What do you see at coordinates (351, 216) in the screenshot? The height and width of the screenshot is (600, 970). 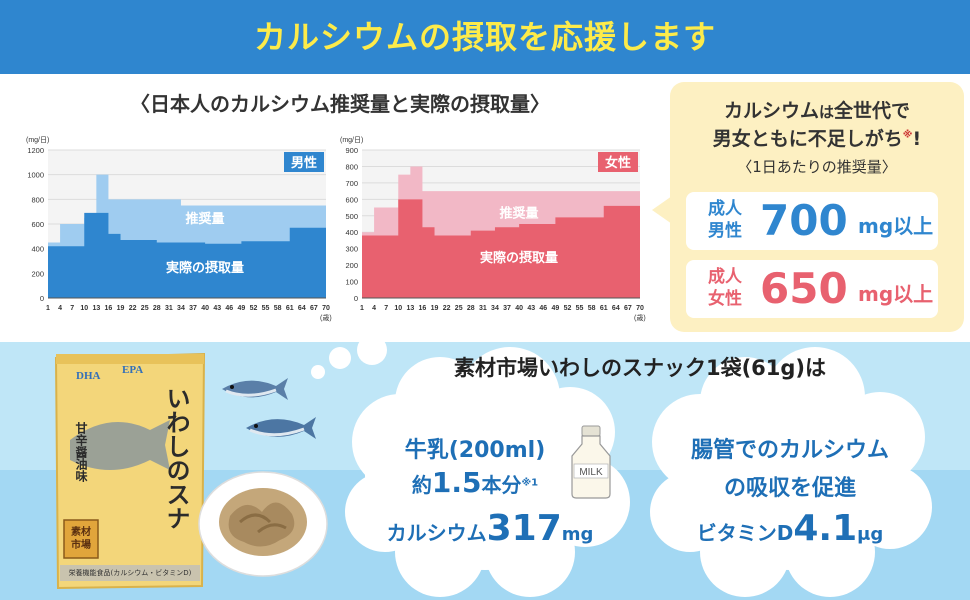 I see `y-tick-label: 500` at bounding box center [351, 216].